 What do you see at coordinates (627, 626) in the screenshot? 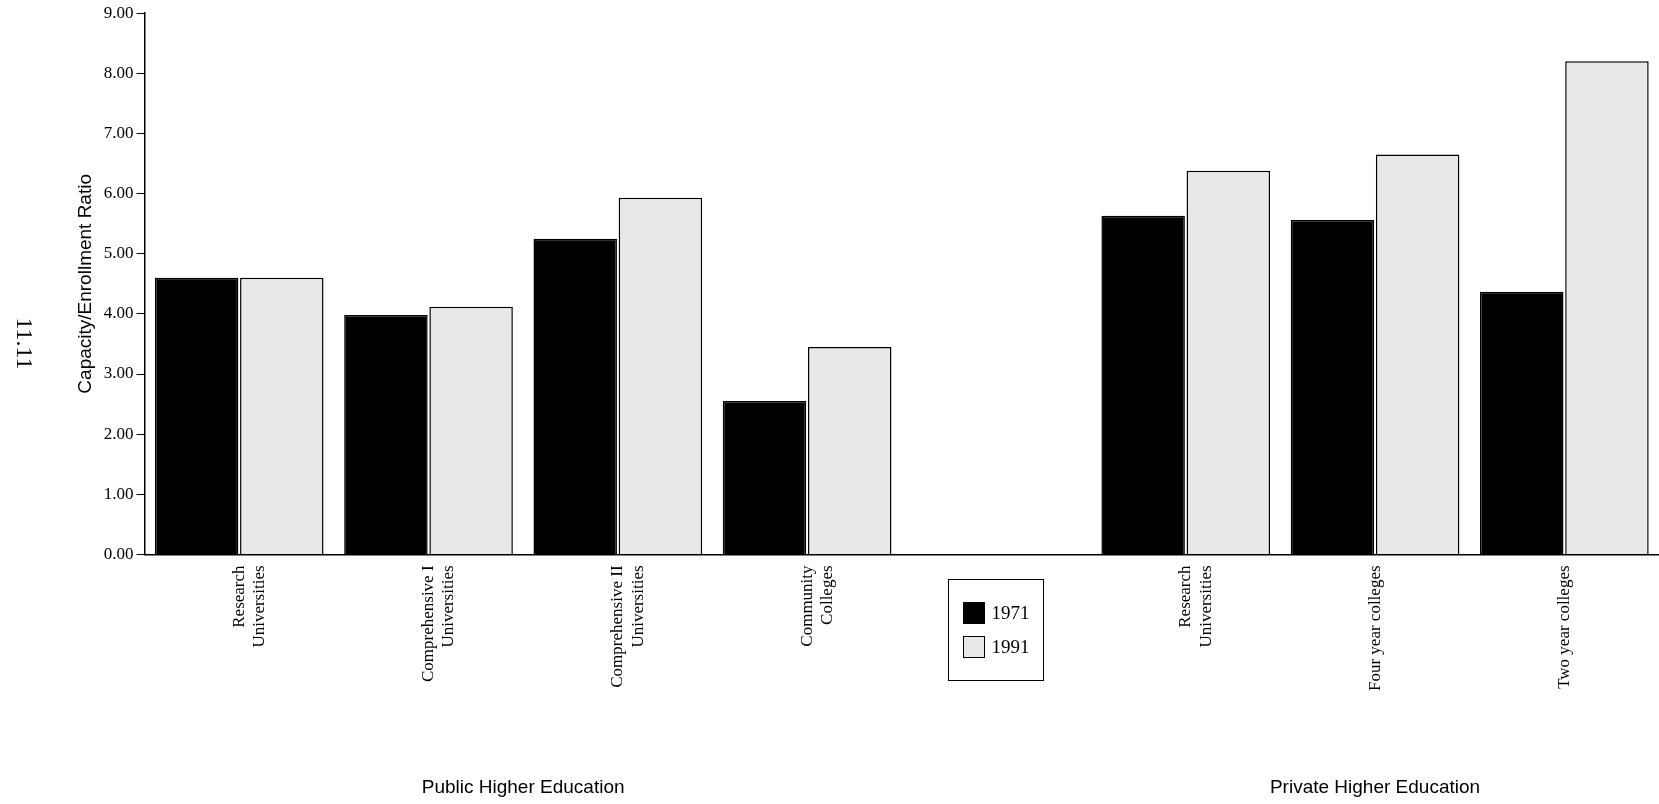
I see `x-tick-label: Comprehensive II Universities` at bounding box center [627, 626].